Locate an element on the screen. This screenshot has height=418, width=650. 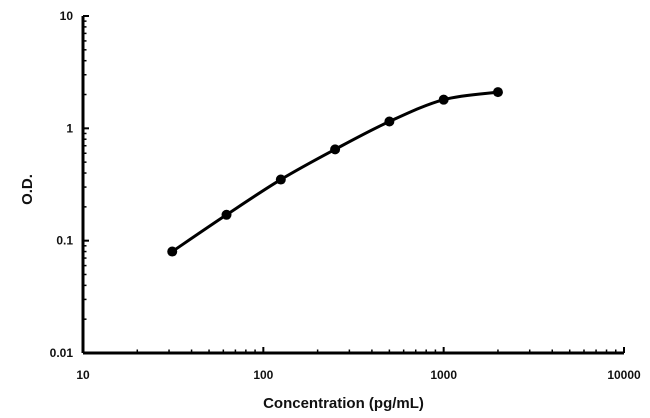
y-tick-label: 0.01 is located at coordinates (62, 353).